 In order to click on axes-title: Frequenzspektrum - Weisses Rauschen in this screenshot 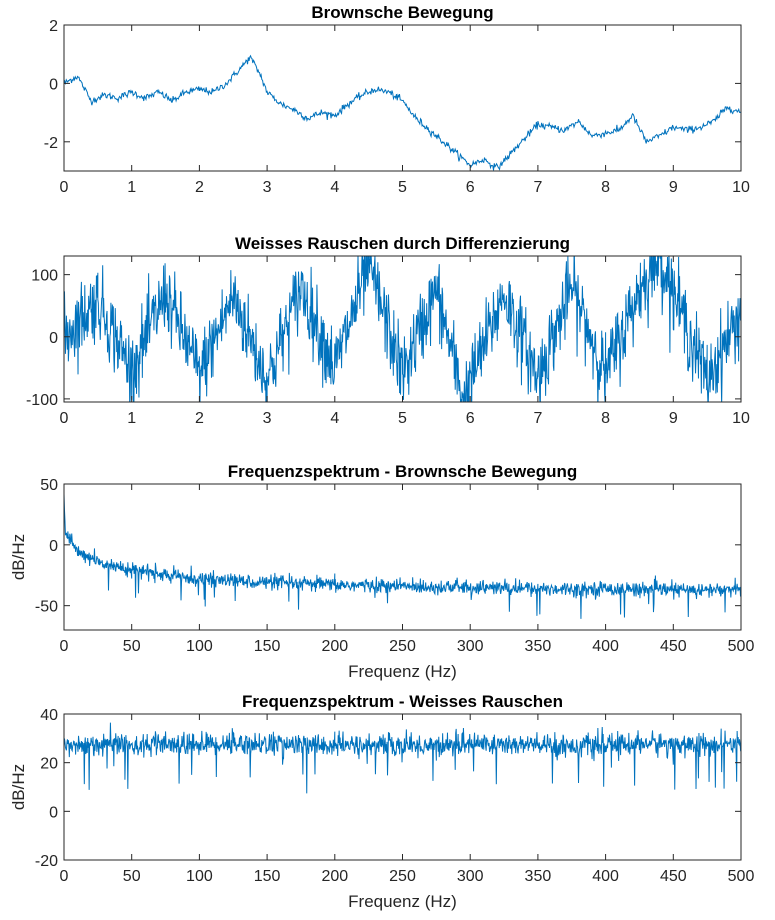, I will do `click(402, 701)`.